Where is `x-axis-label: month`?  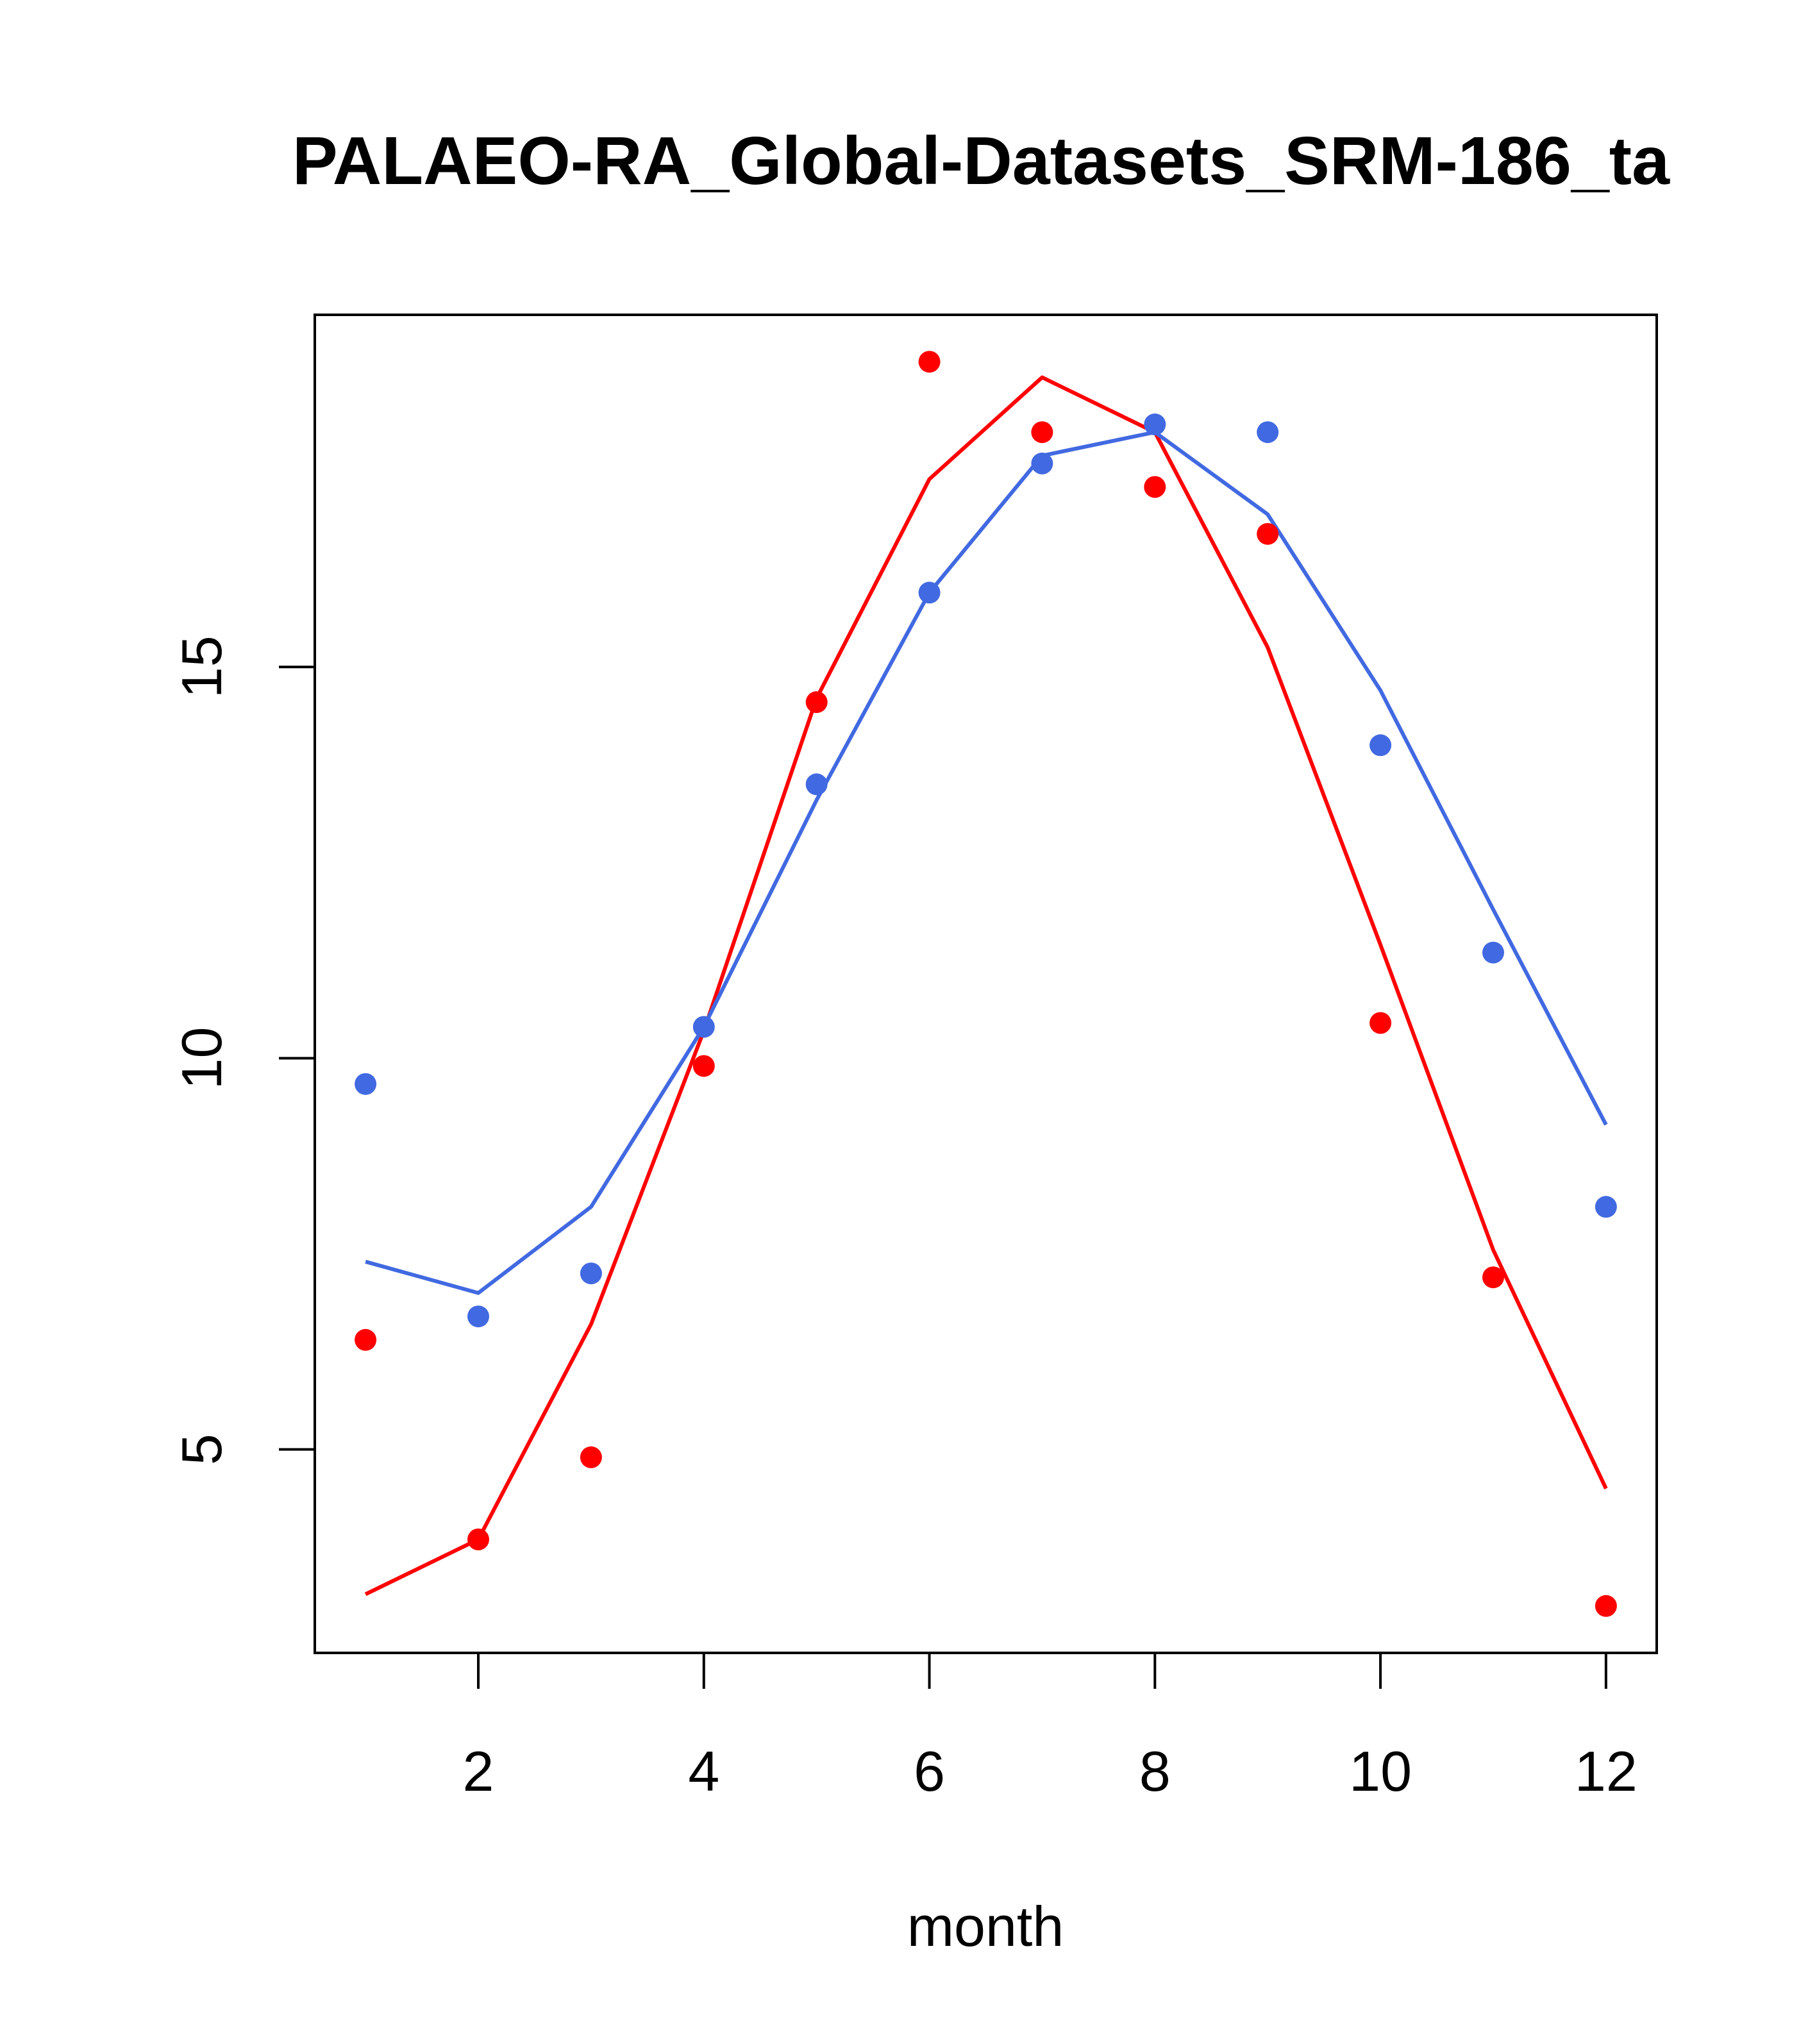 x-axis-label: month is located at coordinates (986, 1927).